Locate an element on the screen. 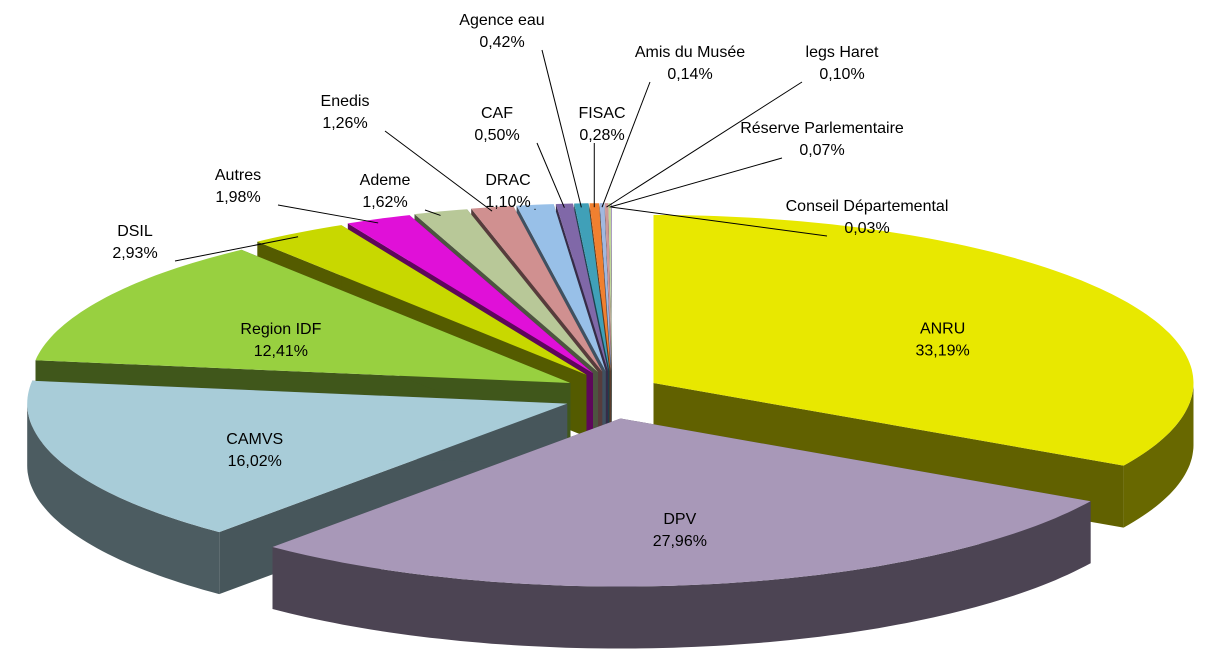  category-label: Agence eau is located at coordinates (501, 20).